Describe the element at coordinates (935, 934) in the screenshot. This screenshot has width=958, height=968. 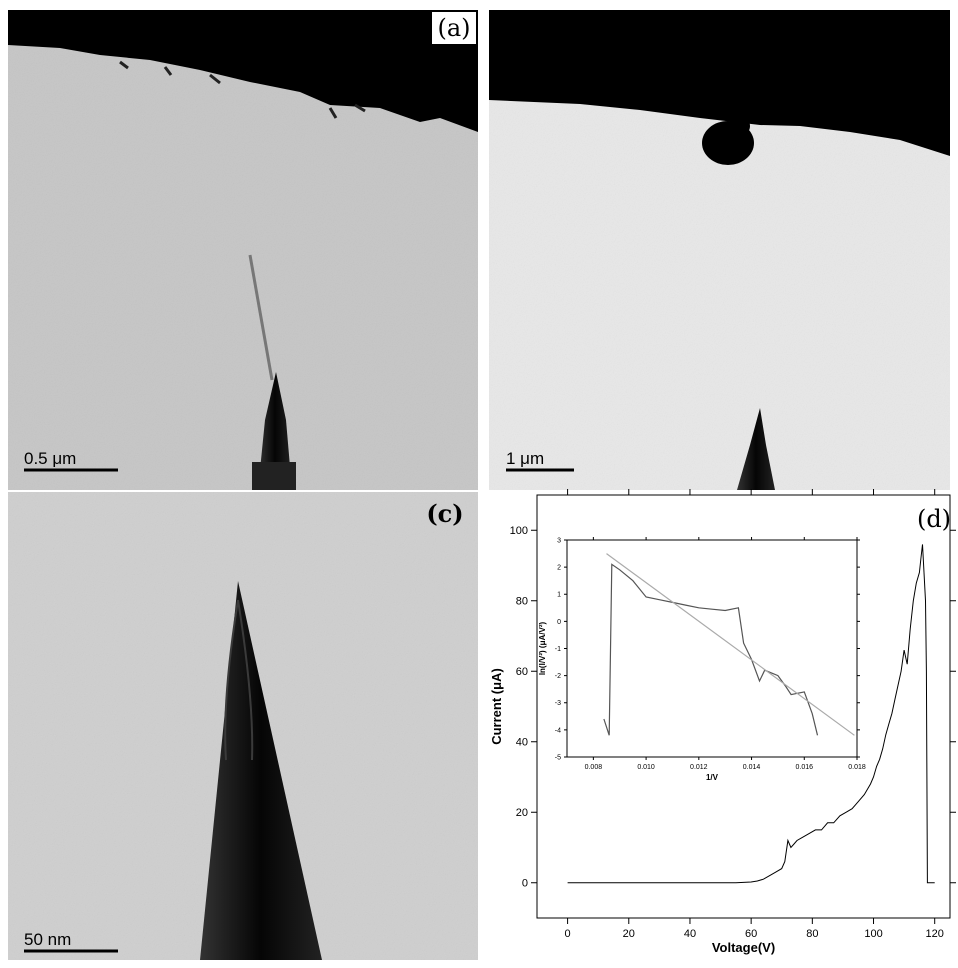
I see `x-tick-label: 120` at that location.